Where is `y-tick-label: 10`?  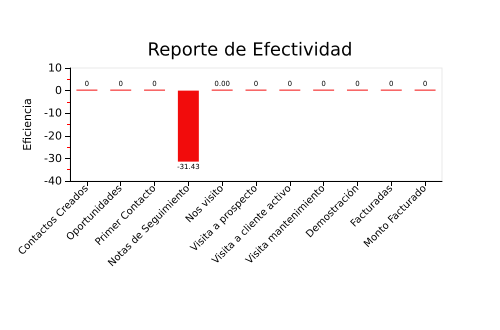
y-tick-label: 10 is located at coordinates (55, 68).